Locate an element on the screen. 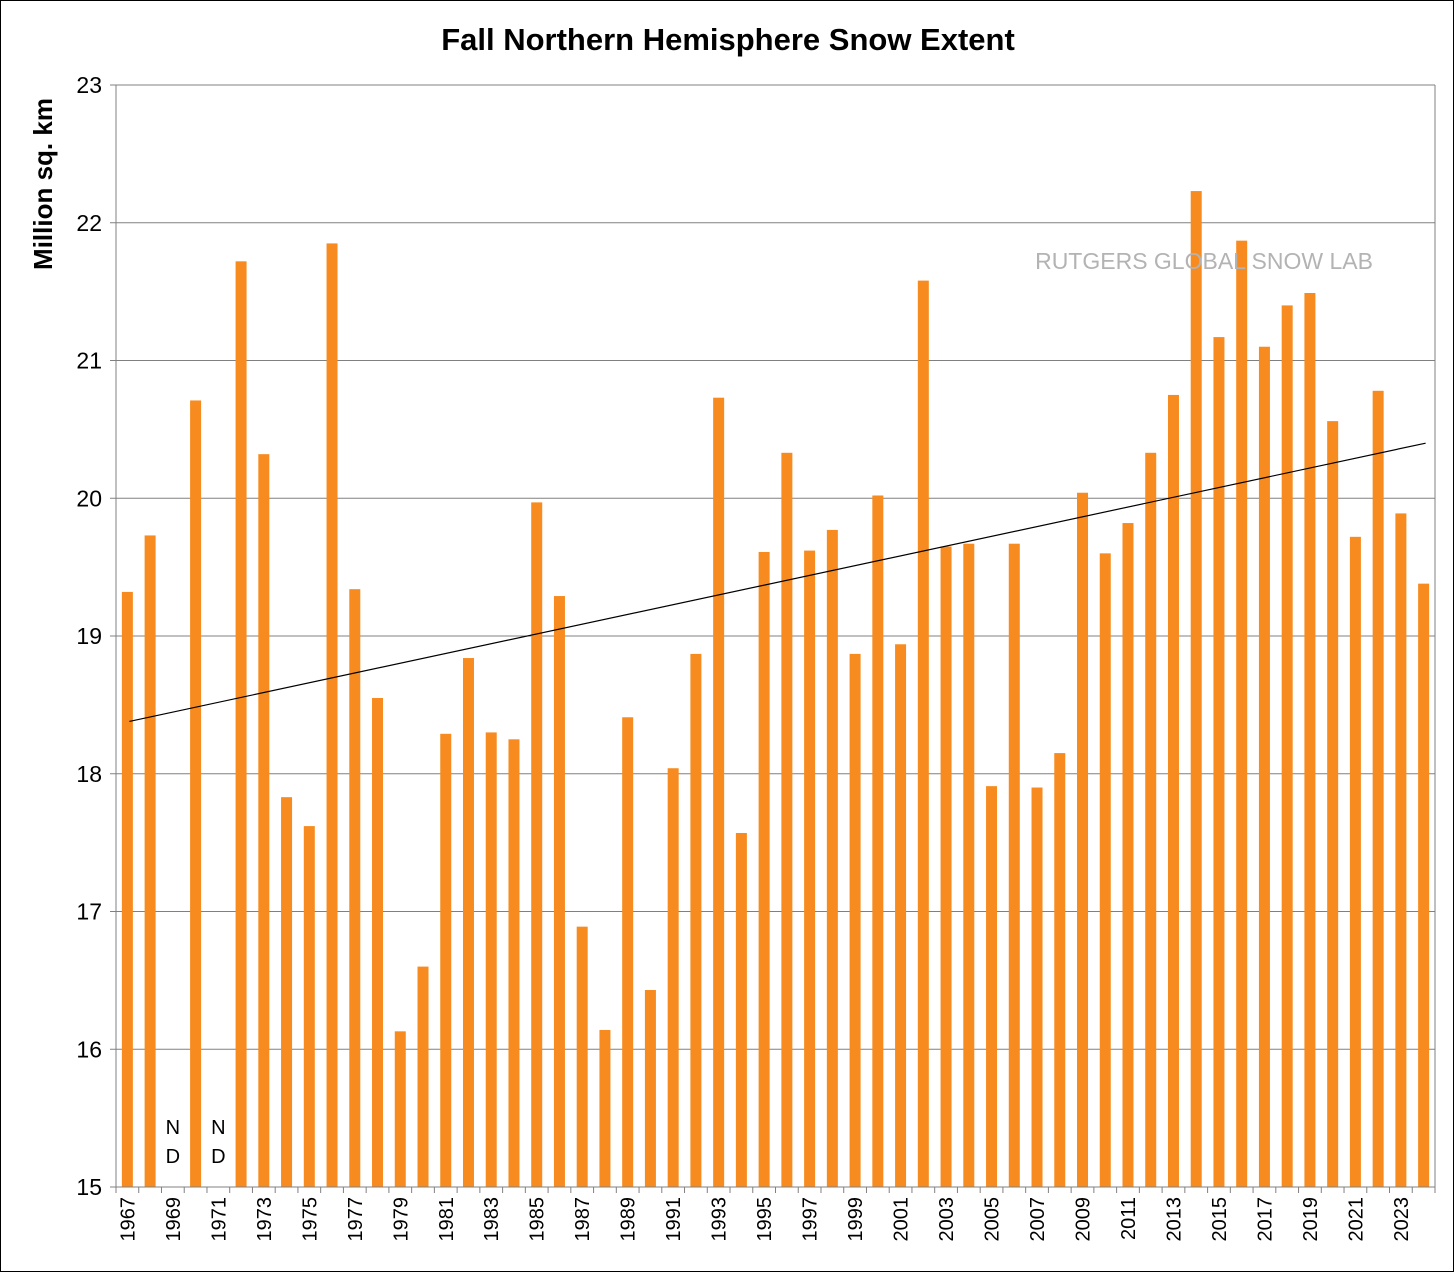 This screenshot has width=1456, height=1274. y-tick-labels: 15 16 17 18 19 20 21 22 23 is located at coordinates (89, 636).